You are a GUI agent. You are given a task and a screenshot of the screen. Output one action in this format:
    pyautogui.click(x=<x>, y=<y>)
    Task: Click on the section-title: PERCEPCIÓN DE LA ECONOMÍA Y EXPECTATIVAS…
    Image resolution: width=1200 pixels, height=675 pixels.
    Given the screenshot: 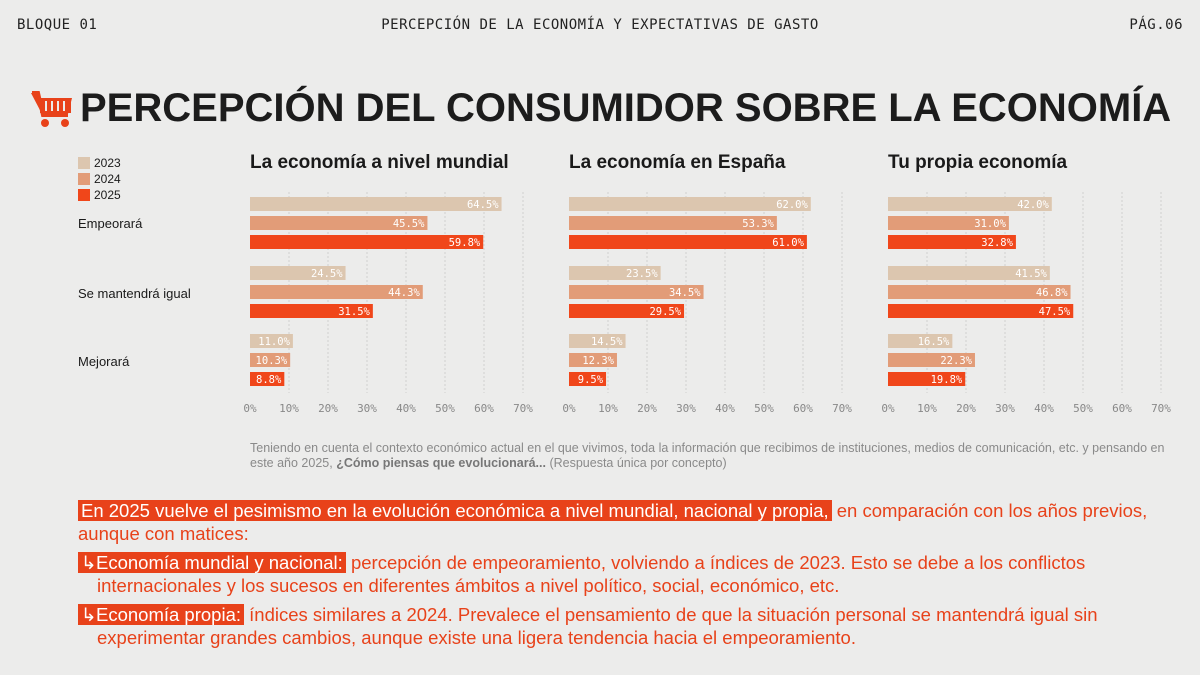 What is the action you would take?
    pyautogui.click(x=600, y=25)
    